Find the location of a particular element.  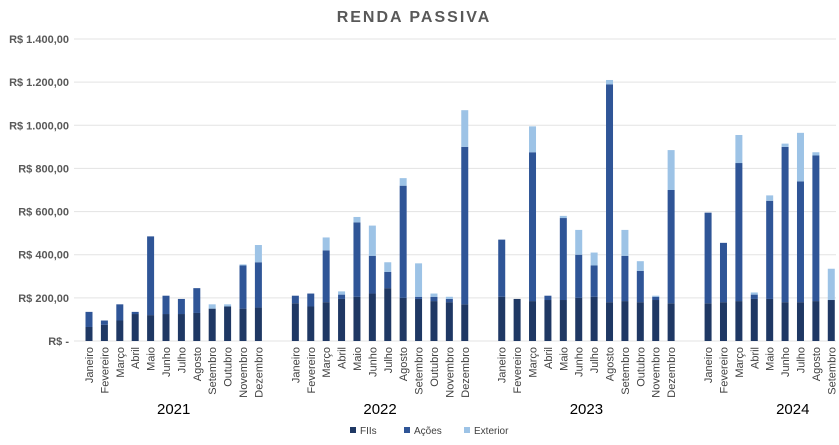

x-tick-label: Fevereiro is located at coordinates (518, 370).